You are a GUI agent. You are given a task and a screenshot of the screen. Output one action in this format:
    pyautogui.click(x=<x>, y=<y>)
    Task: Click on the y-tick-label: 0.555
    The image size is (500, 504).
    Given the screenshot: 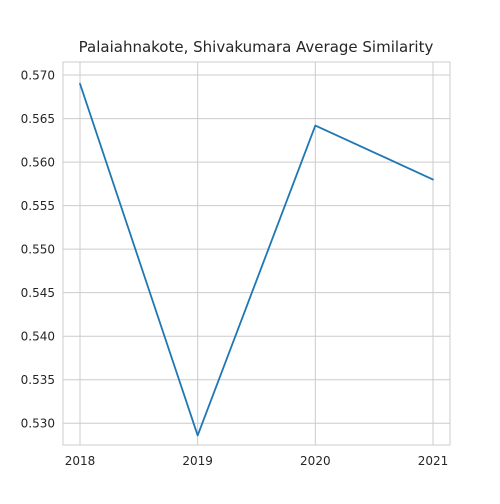 What is the action you would take?
    pyautogui.click(x=38, y=206)
    